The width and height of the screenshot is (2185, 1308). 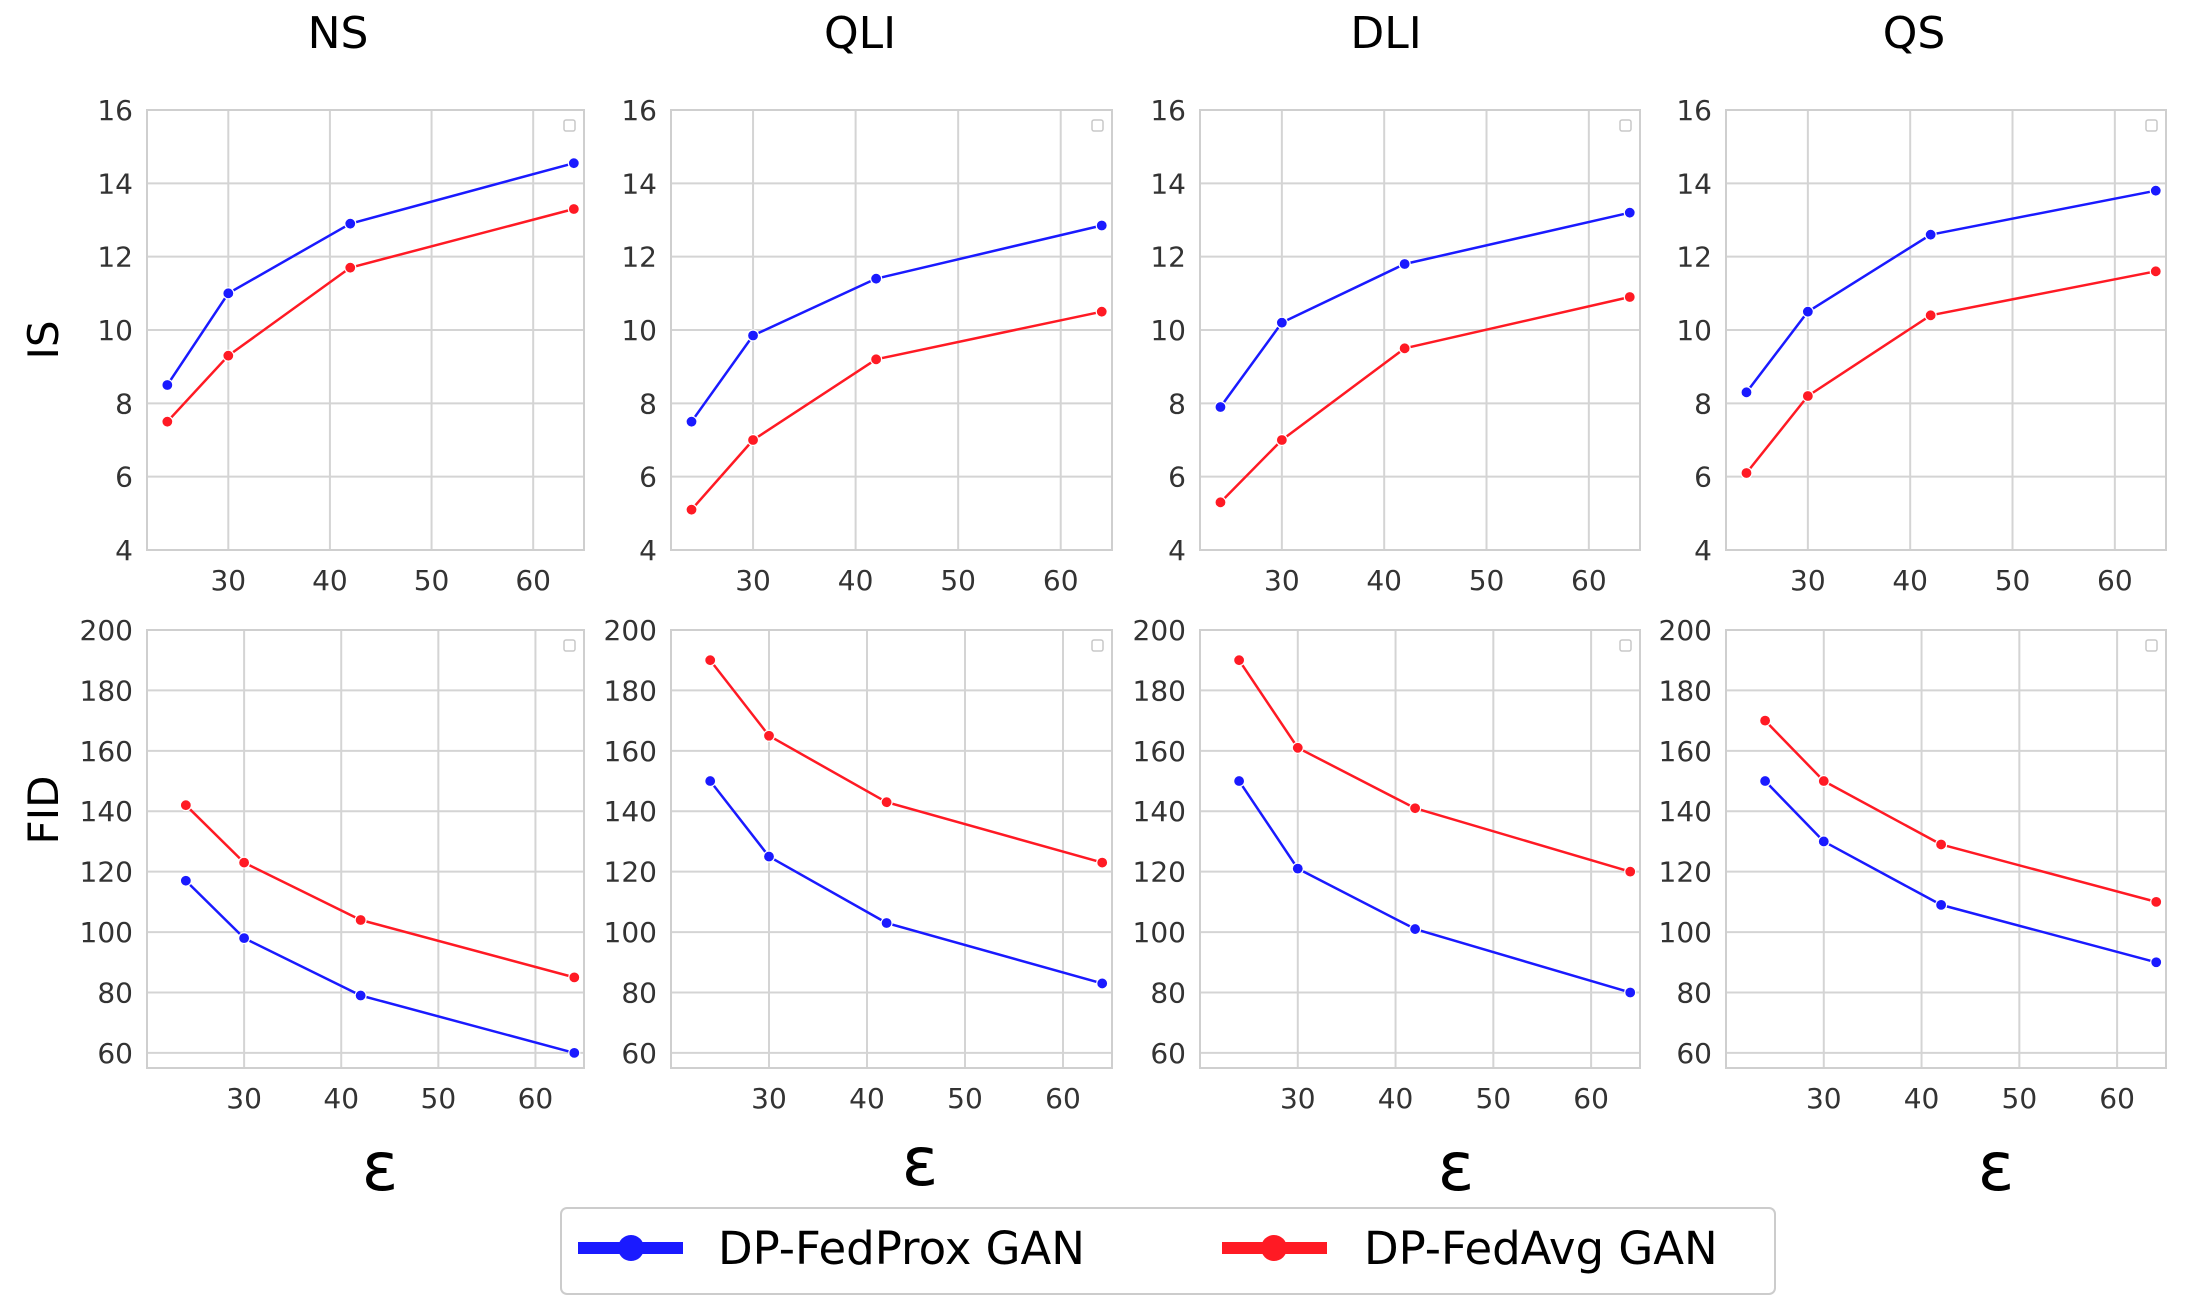 What do you see at coordinates (1541, 1248) in the screenshot?
I see `legend-label-dp-fedavg: DP-FedAvg GAN` at bounding box center [1541, 1248].